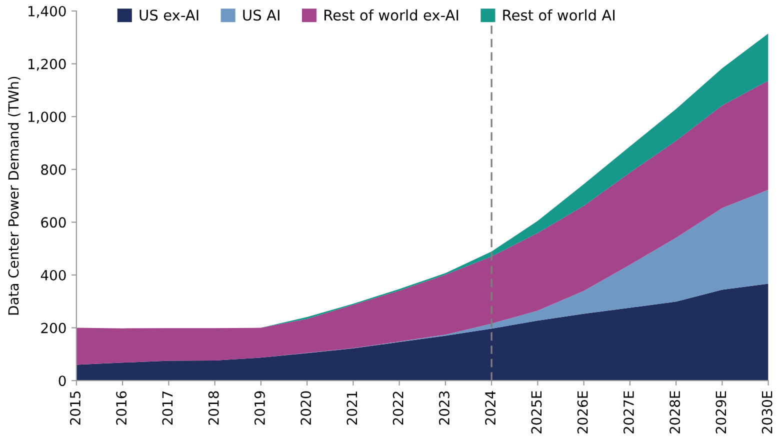 Image resolution: width=780 pixels, height=440 pixels. Describe the element at coordinates (444, 408) in the screenshot. I see `x-tick-label: 2023` at that location.